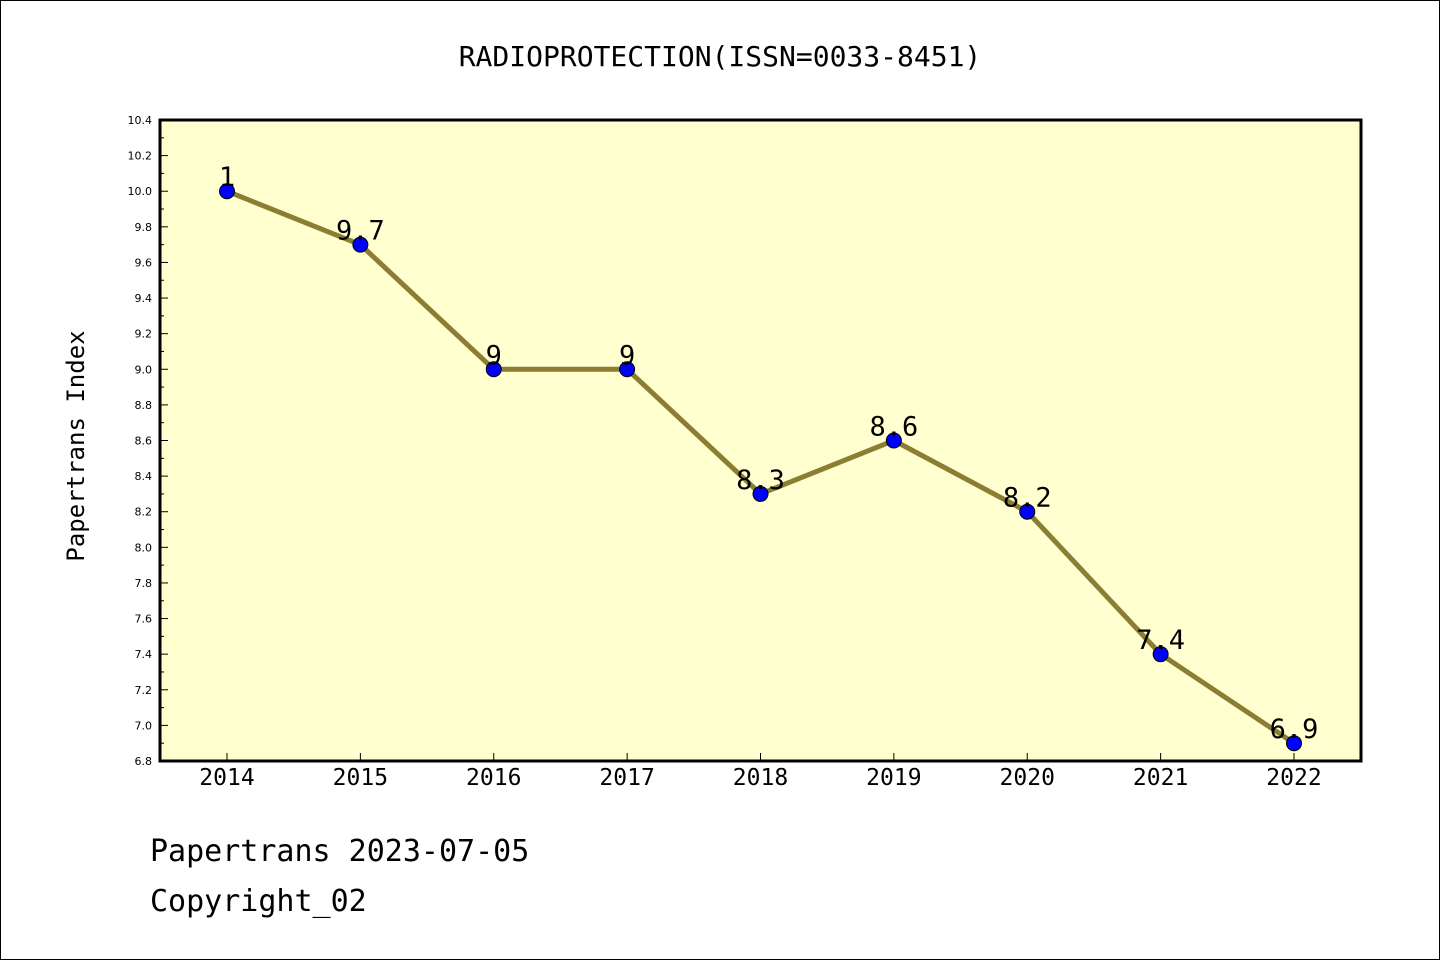 The height and width of the screenshot is (960, 1440). What do you see at coordinates (144, 441) in the screenshot?
I see `y-tick-label: 8.6` at bounding box center [144, 441].